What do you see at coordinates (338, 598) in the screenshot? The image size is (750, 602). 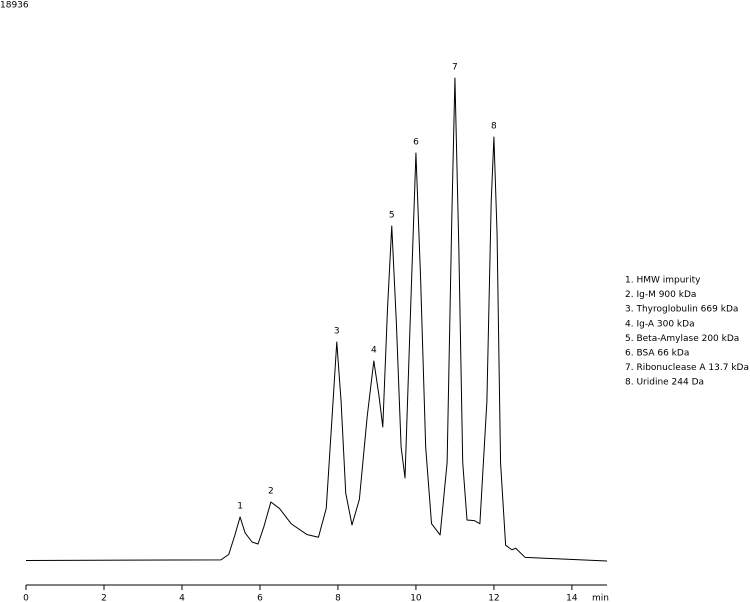 I see `x-tick-label: 8` at bounding box center [338, 598].